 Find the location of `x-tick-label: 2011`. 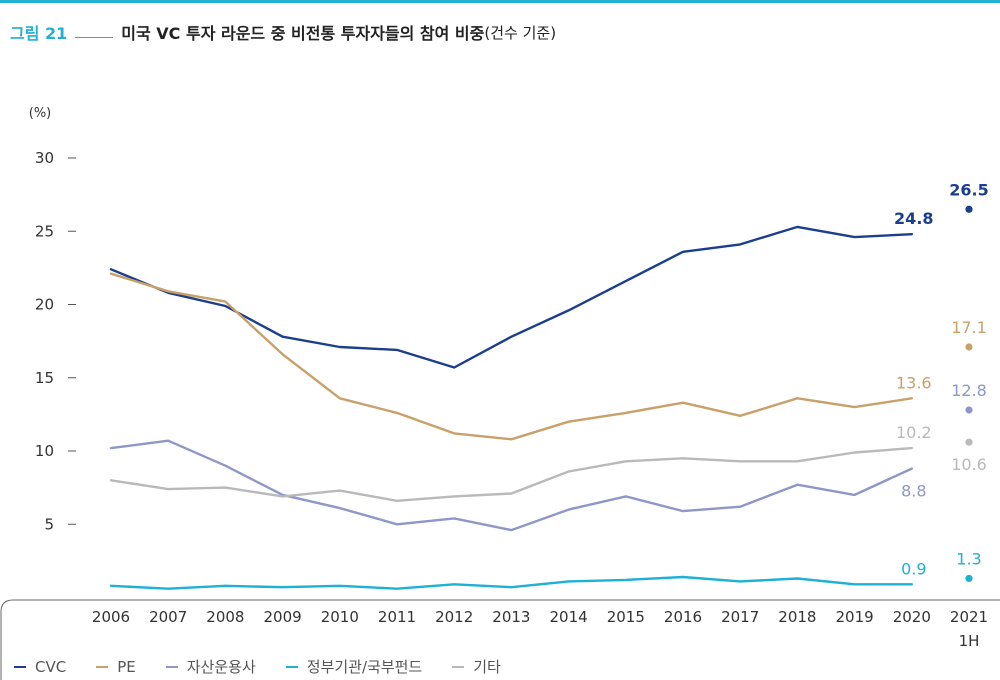

x-tick-label: 2011 is located at coordinates (397, 617).